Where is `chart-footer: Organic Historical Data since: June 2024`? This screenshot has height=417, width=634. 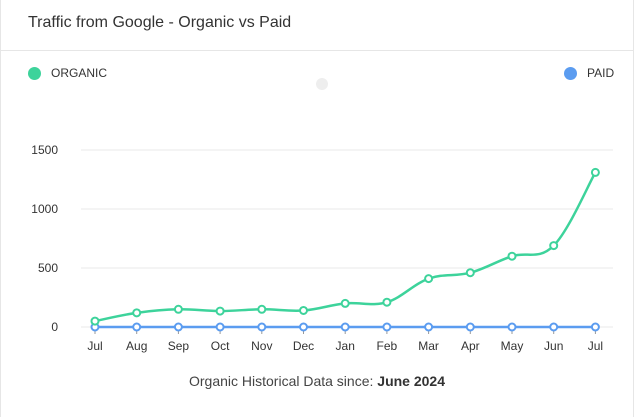 chart-footer: Organic Historical Data since: June 2024 is located at coordinates (317, 381).